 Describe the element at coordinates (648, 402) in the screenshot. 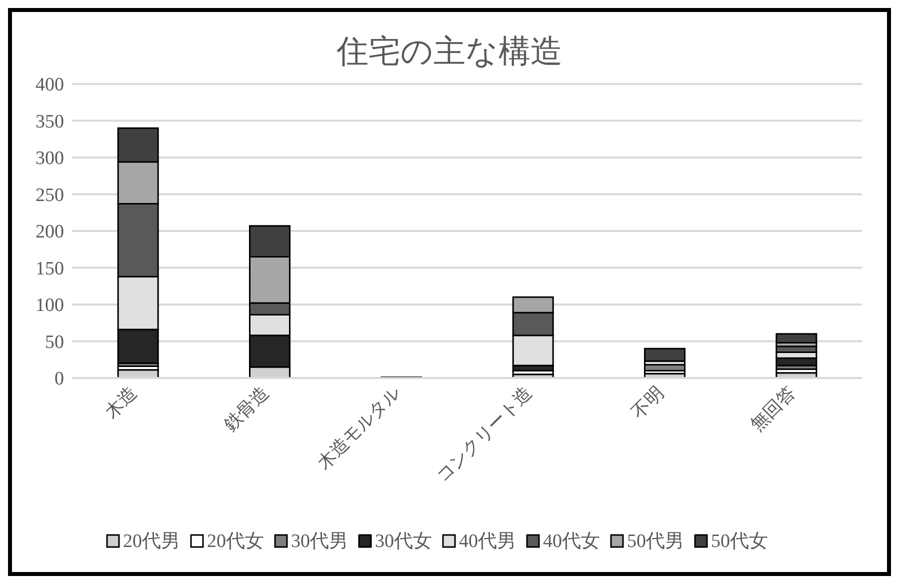

I see `x-tick-label: 不明` at that location.